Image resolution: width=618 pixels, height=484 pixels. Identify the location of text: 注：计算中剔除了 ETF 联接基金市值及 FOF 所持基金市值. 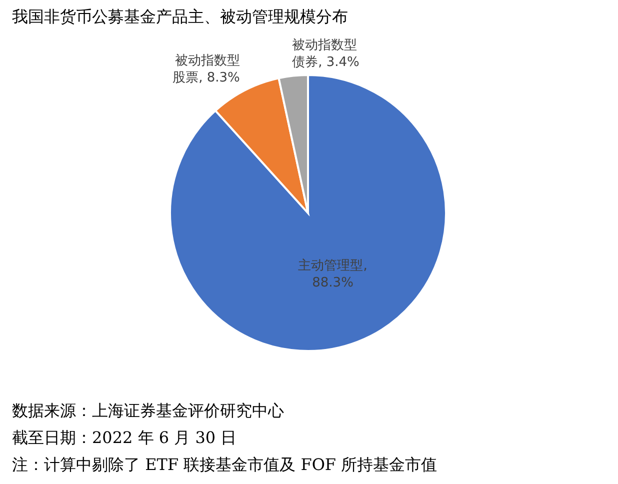
(225, 464).